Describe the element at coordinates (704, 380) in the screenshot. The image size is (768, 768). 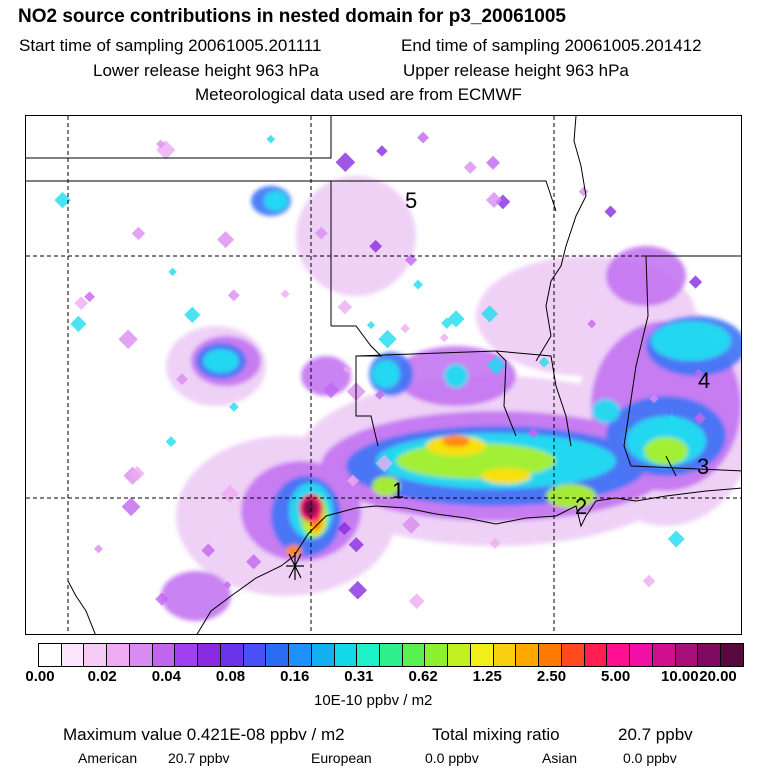
I see `region-label-4: 4` at that location.